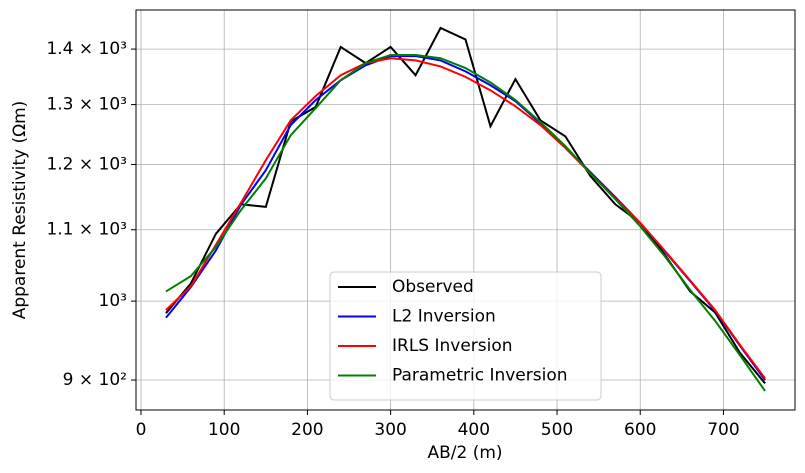 The width and height of the screenshot is (805, 473). Describe the element at coordinates (444, 317) in the screenshot. I see `legend-label: L2 Inversion` at that location.